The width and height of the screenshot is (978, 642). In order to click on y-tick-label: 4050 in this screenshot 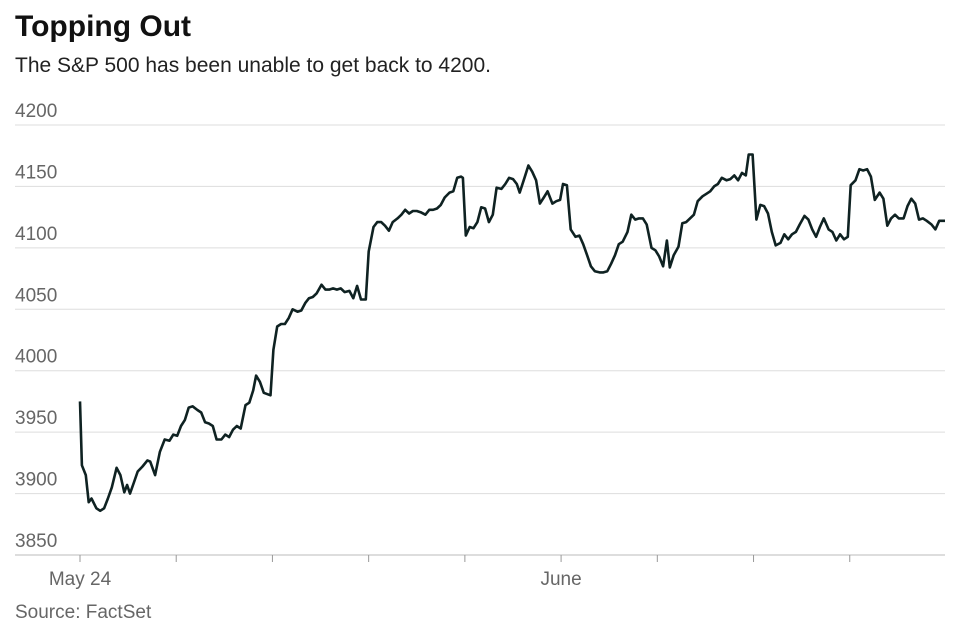, I will do `click(36, 295)`.